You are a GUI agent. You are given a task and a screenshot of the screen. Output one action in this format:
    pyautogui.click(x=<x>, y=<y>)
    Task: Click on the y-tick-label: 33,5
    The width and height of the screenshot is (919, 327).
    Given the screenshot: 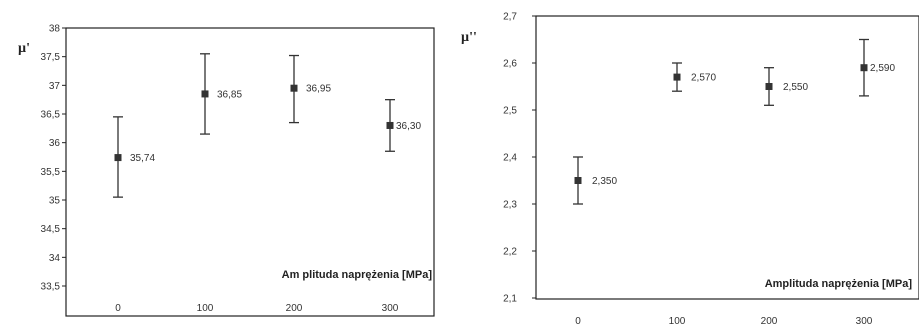 What is the action you would take?
    pyautogui.click(x=51, y=287)
    